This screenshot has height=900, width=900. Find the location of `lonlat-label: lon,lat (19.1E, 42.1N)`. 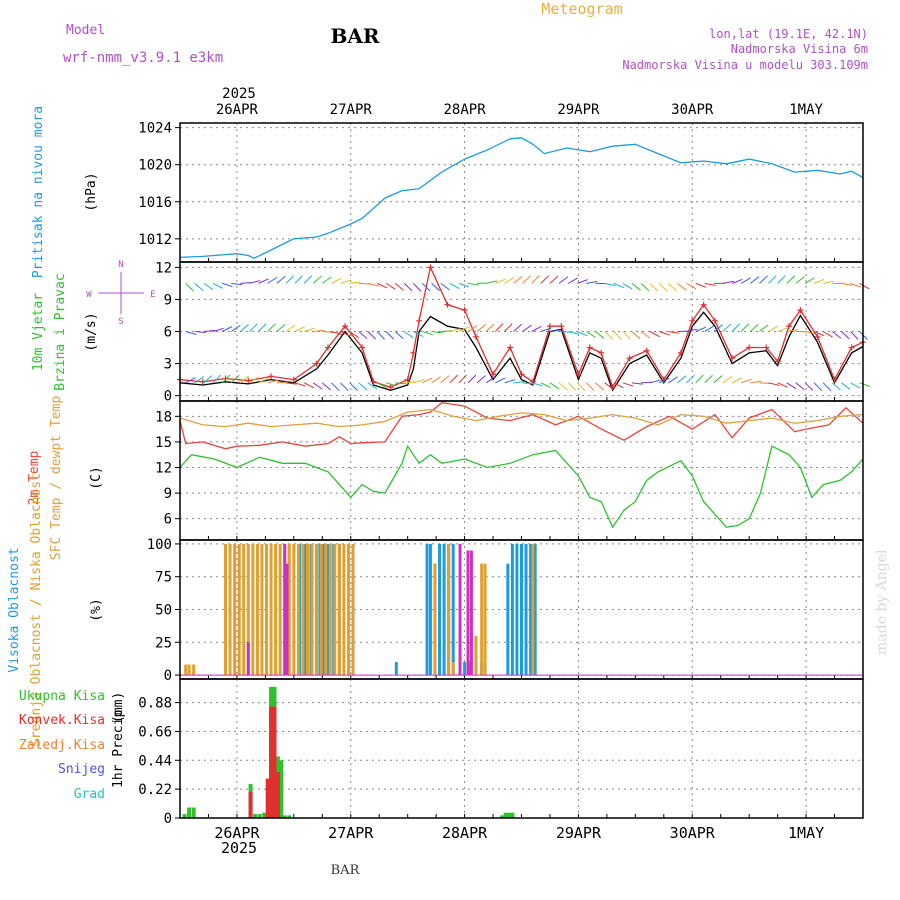

lonlat-label: lon,lat (19.1E, 42.1N) is located at coordinates (788, 34).